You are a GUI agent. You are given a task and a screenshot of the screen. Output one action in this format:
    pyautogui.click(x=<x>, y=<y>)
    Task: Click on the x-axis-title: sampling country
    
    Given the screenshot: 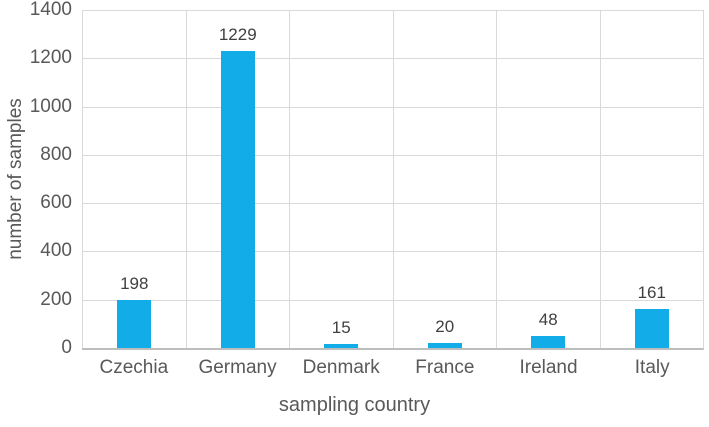 What is the action you would take?
    pyautogui.click(x=354, y=405)
    